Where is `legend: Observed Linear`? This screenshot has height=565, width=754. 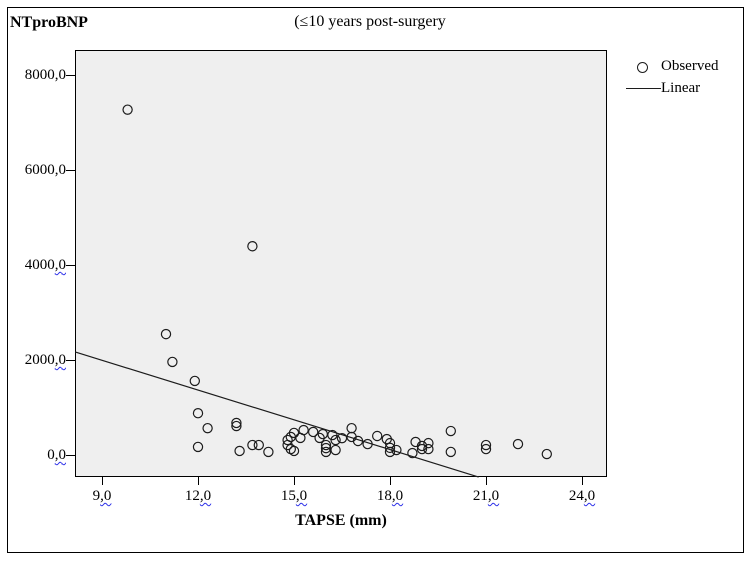
legend: Observed Linear is located at coordinates (680, 80).